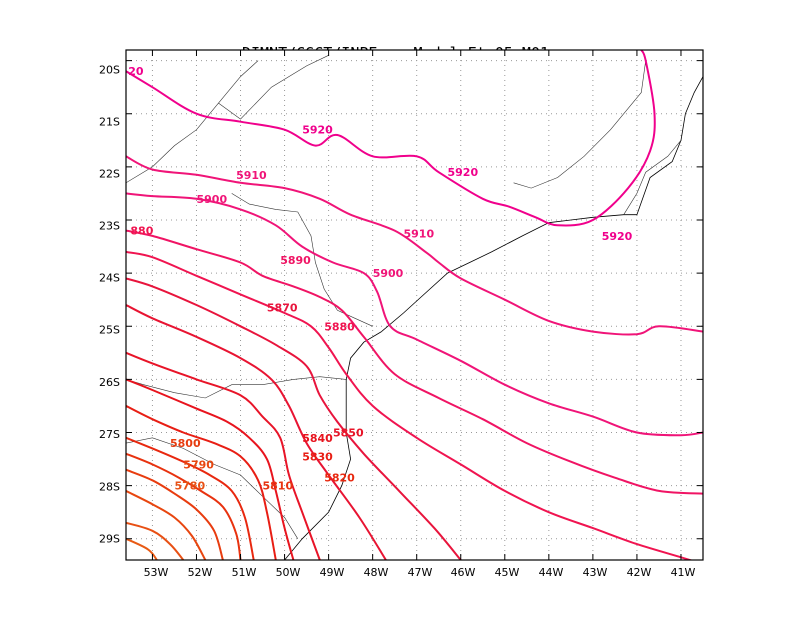  Describe the element at coordinates (200, 572) in the screenshot. I see `lon-label-52w: 52W` at that location.